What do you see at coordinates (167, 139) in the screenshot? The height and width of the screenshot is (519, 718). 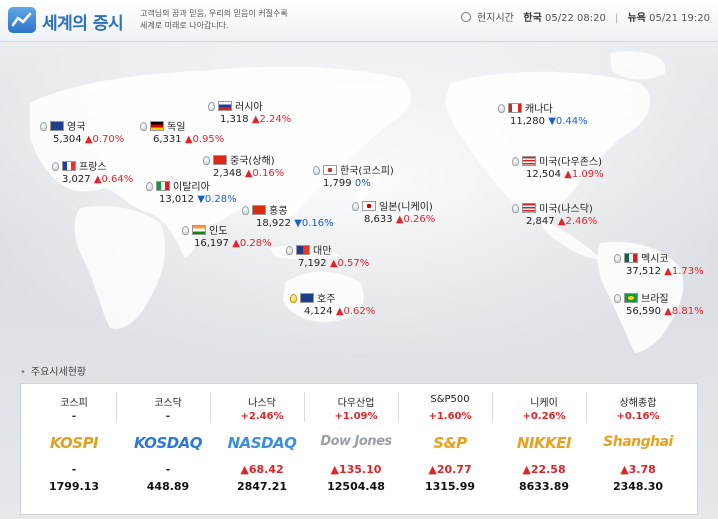 I see `market-value: 6,331` at bounding box center [167, 139].